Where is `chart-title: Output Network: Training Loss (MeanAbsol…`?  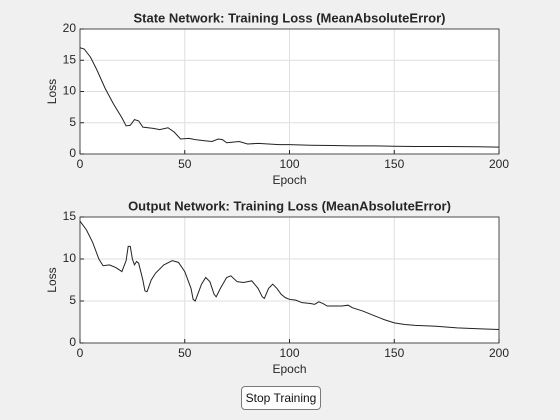 chart-title: Output Network: Training Loss (MeanAbsol… is located at coordinates (289, 205).